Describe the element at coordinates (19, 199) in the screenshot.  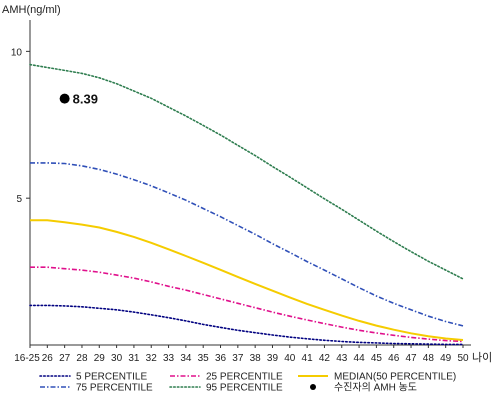
I see `y-tick-label: 5` at that location.